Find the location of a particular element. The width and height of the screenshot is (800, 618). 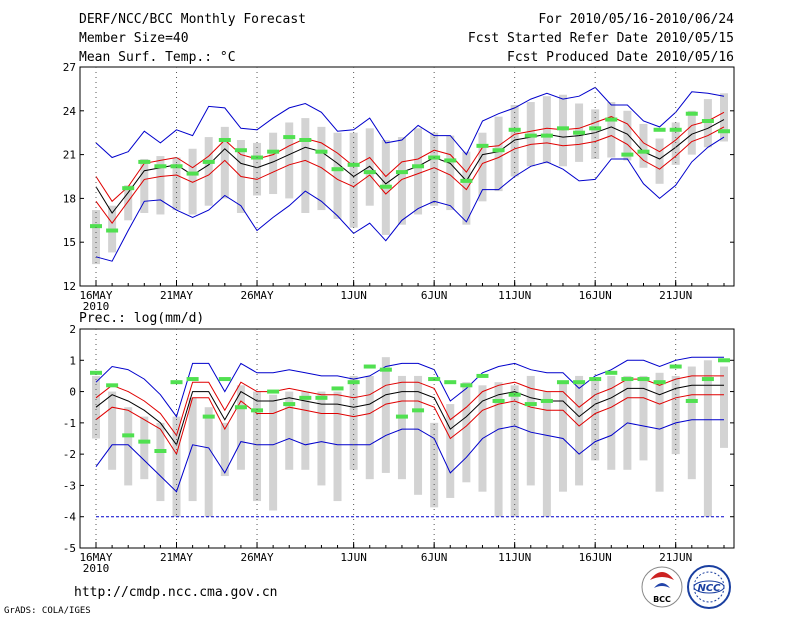

temperature-x-tick-label: 16MAY is located at coordinates (95, 295).